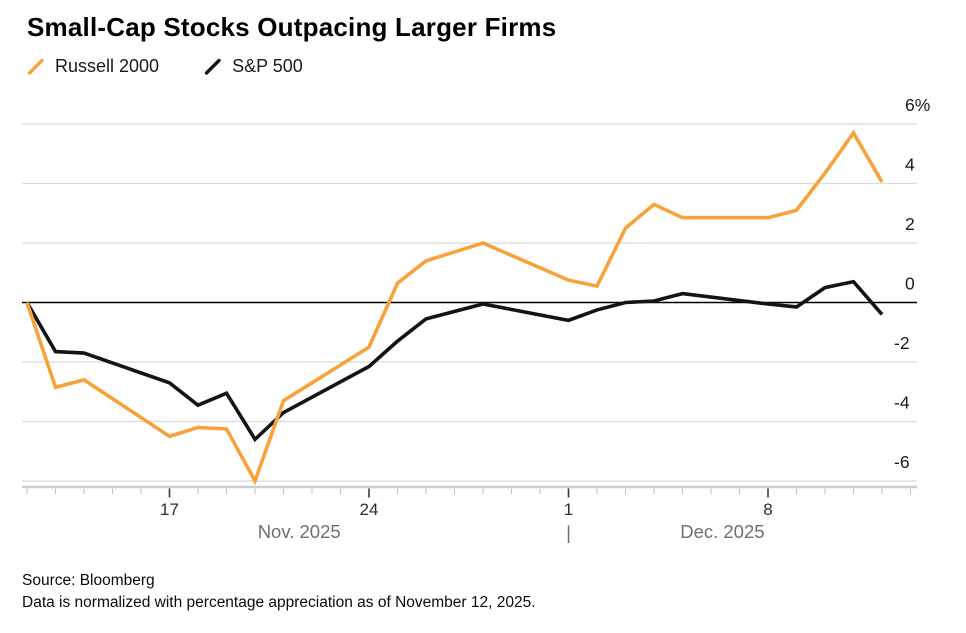 The height and width of the screenshot is (633, 966). What do you see at coordinates (902, 462) in the screenshot?
I see `svg-text: -6` at bounding box center [902, 462].